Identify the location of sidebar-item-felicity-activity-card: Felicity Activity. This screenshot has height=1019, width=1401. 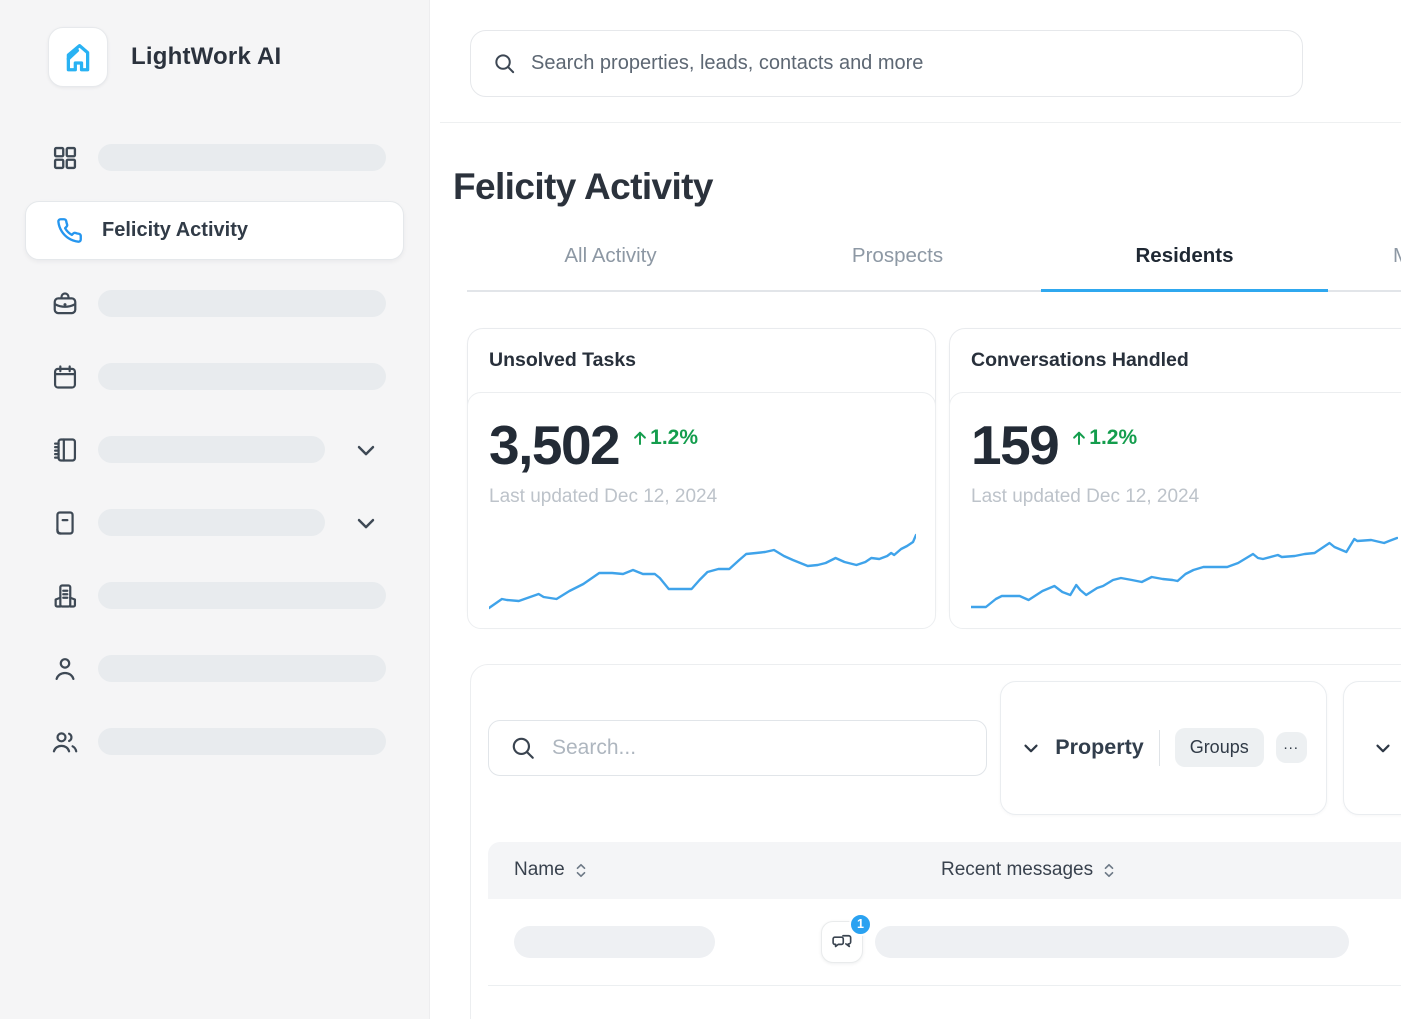
(214, 230).